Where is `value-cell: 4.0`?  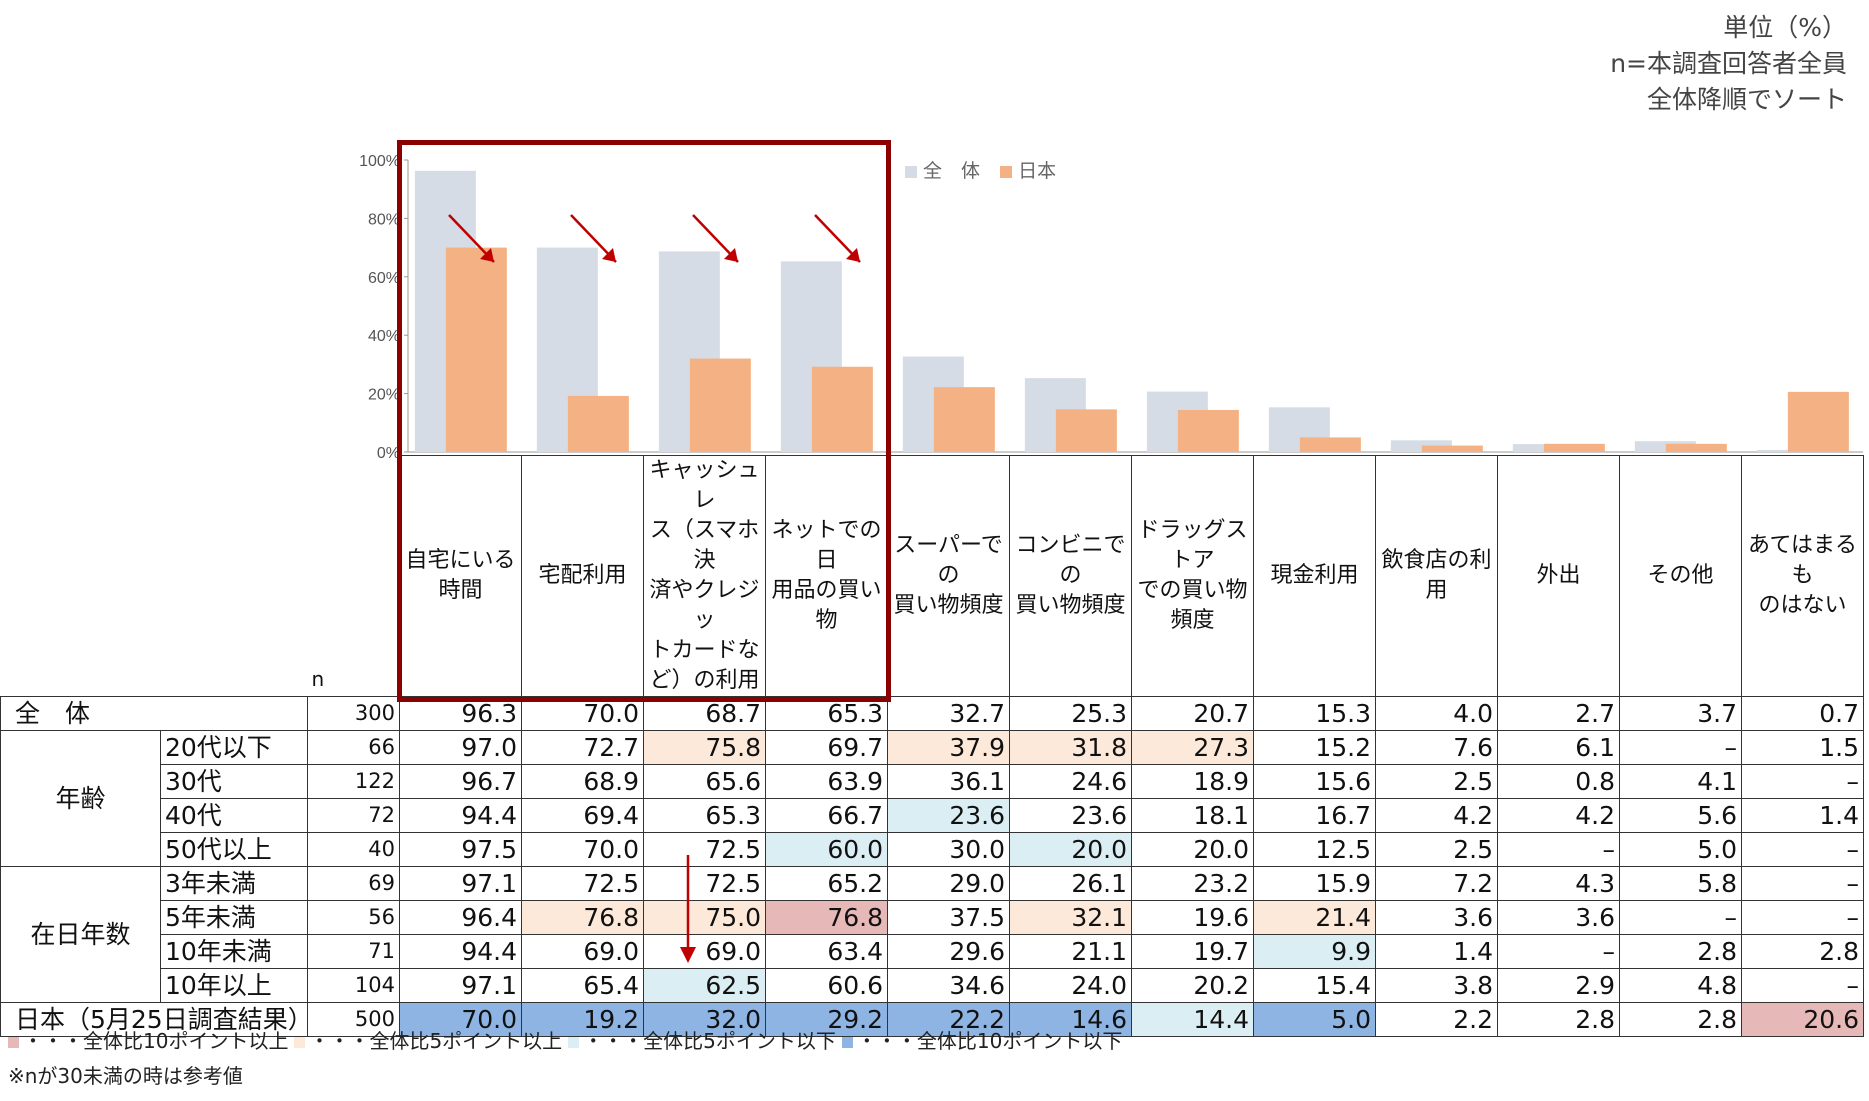
value-cell: 4.0 is located at coordinates (1436, 713).